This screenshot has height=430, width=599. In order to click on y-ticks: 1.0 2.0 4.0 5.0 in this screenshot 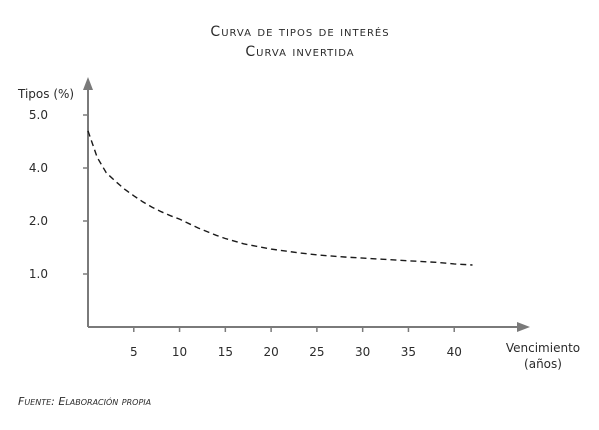, I will do `click(58, 194)`.